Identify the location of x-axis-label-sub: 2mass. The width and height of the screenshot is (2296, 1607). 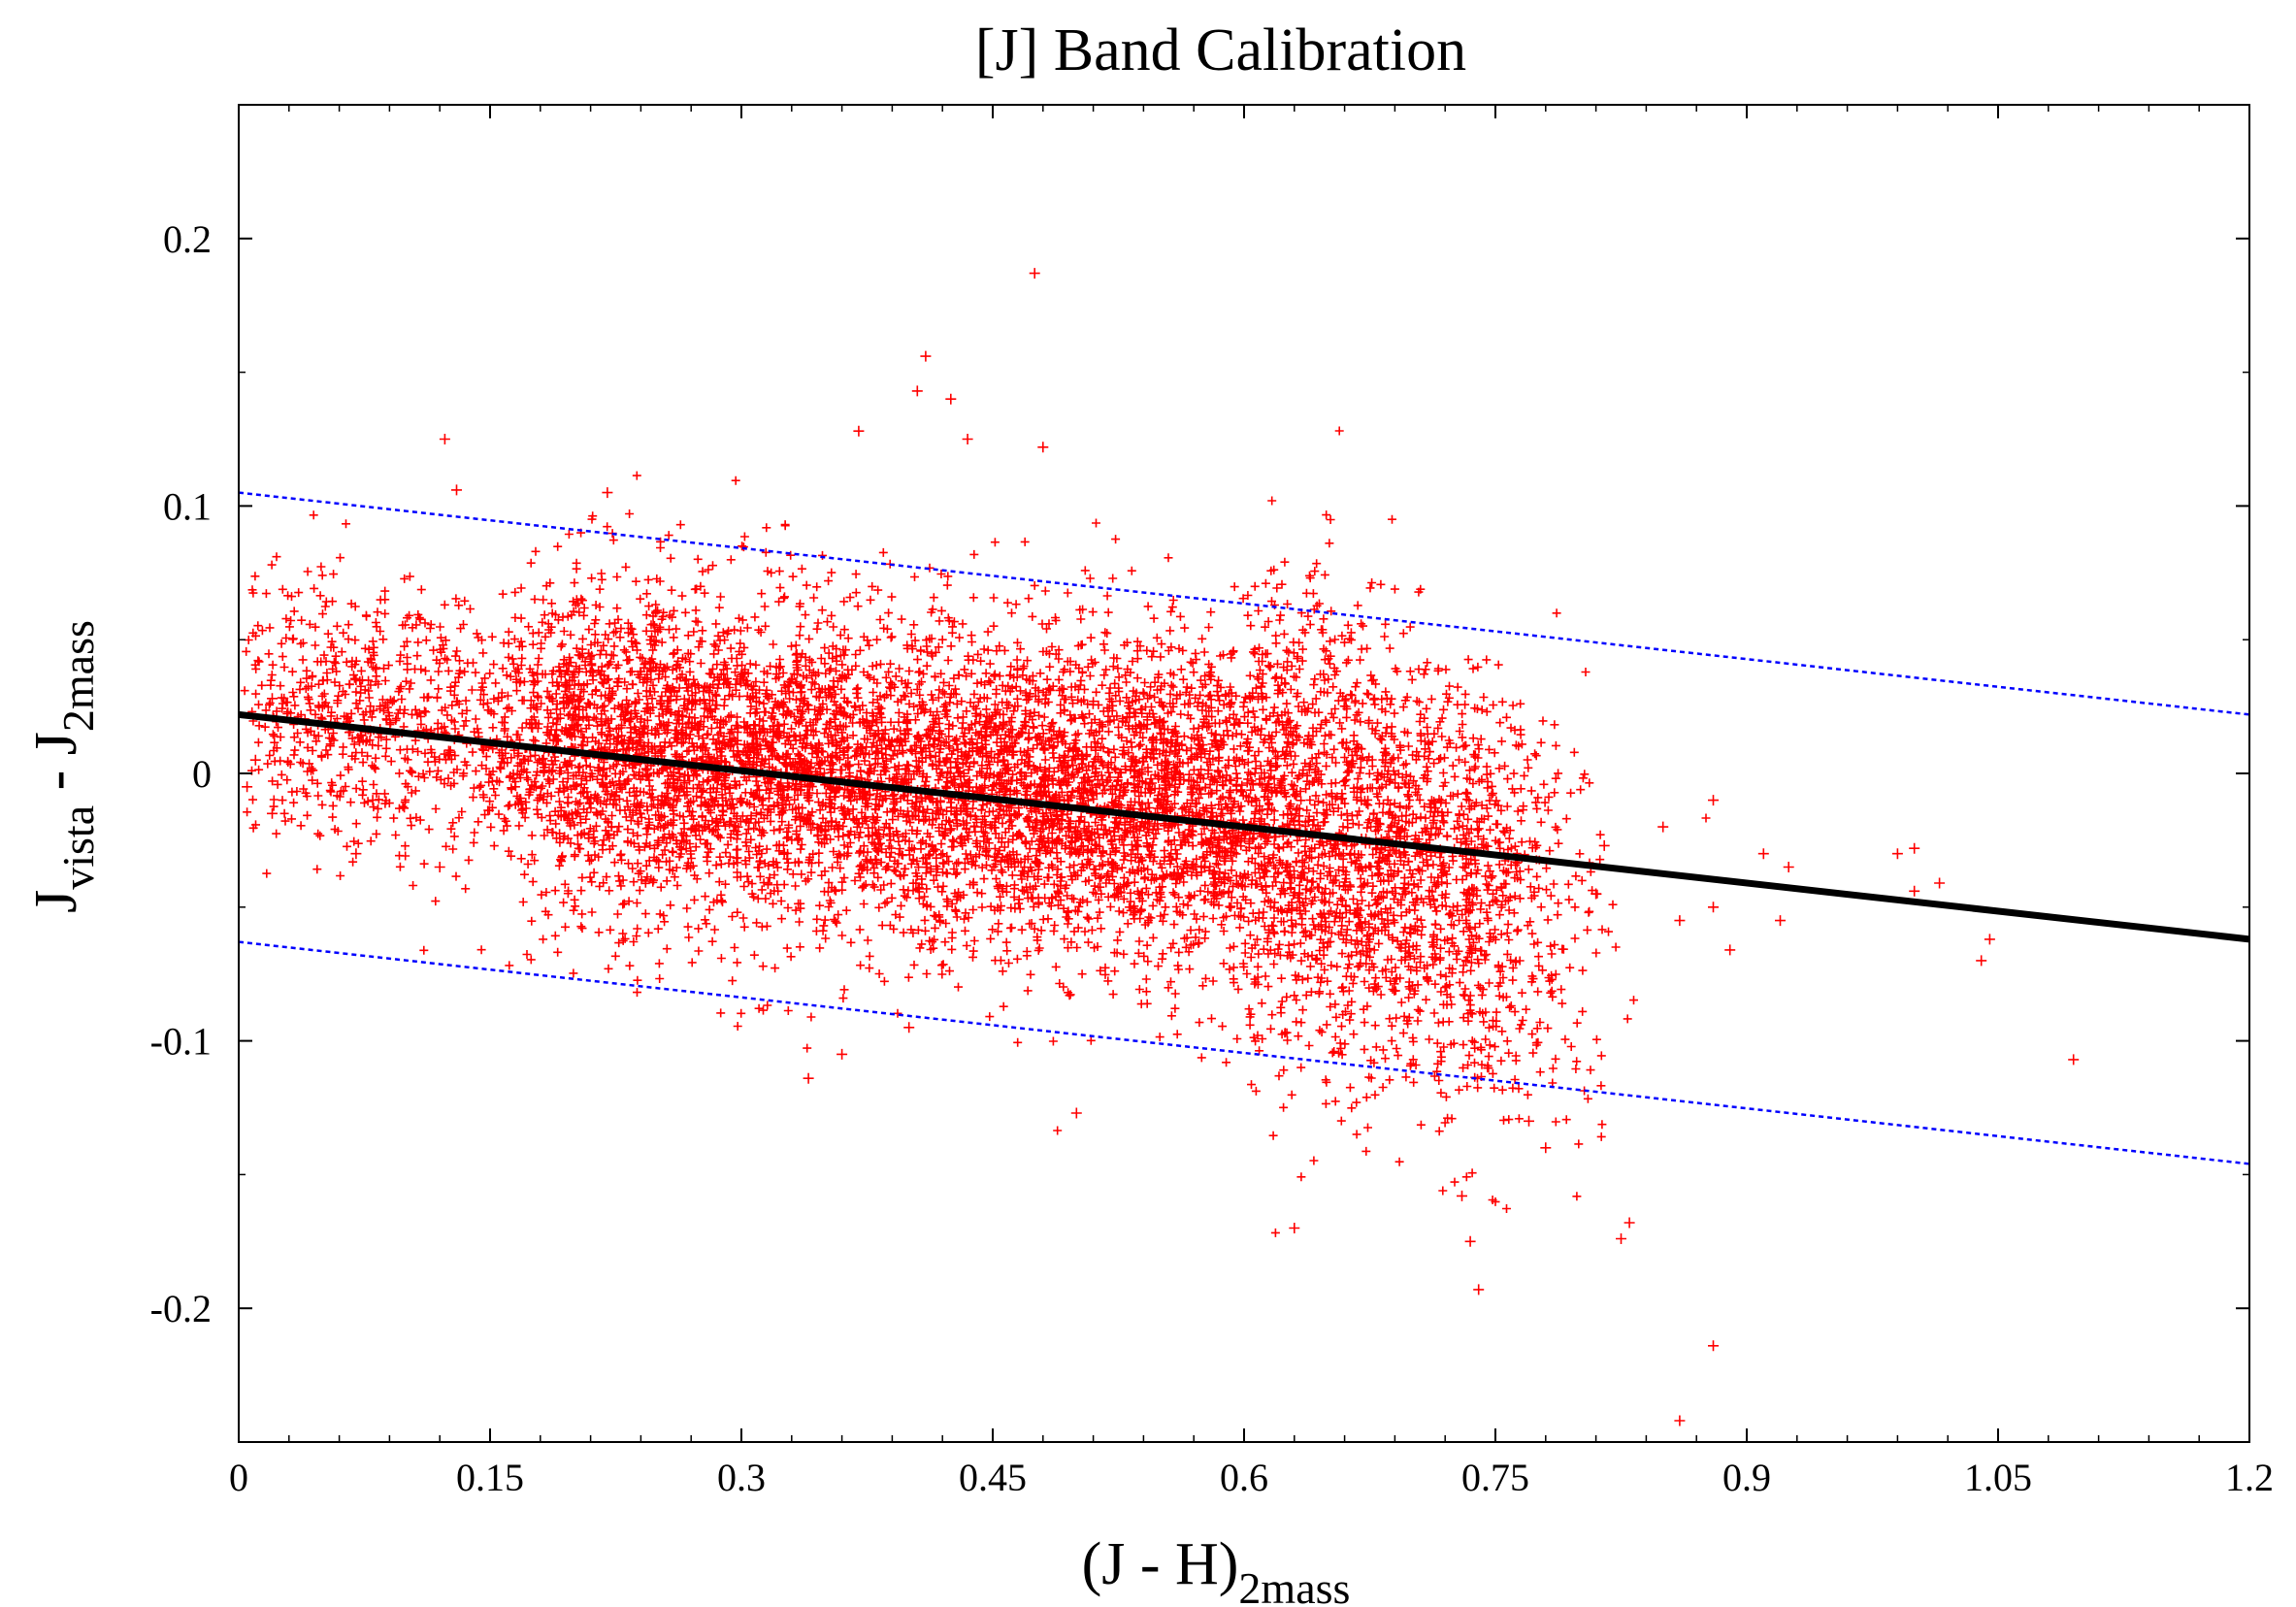
(1294, 1585).